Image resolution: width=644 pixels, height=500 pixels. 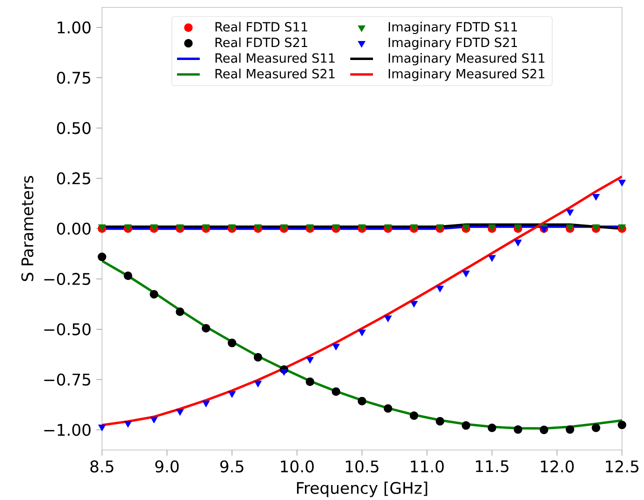 I want to click on legend-label: Imaginary FDTD S11, so click(x=452, y=28).